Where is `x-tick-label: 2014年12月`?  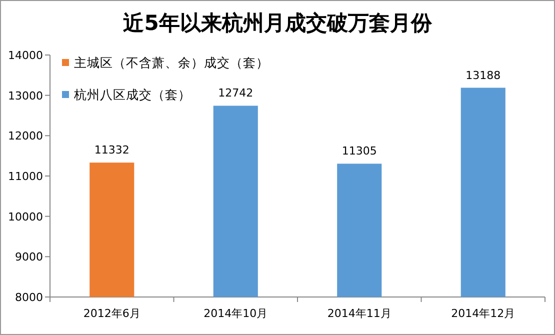
x-tick-label: 2014年12月 is located at coordinates (483, 313).